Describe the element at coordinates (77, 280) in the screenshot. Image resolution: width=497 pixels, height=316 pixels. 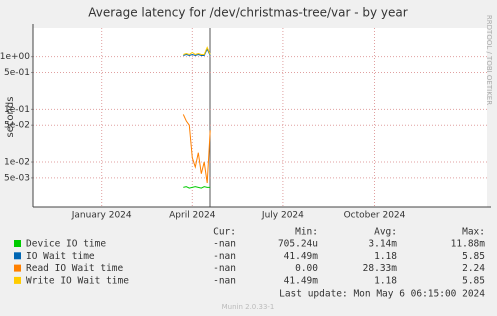
I see `legend-label: Write IO Wait time` at that location.